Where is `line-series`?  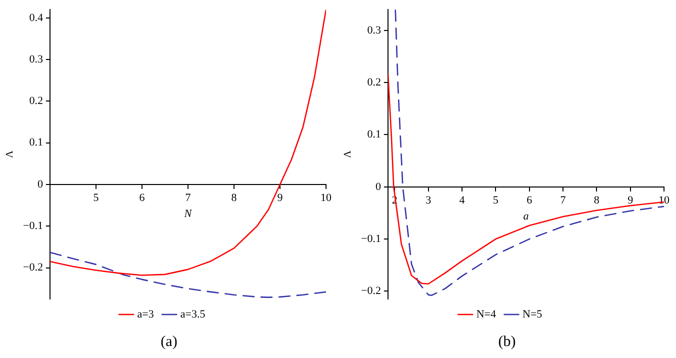
line-series is located at coordinates (188, 275).